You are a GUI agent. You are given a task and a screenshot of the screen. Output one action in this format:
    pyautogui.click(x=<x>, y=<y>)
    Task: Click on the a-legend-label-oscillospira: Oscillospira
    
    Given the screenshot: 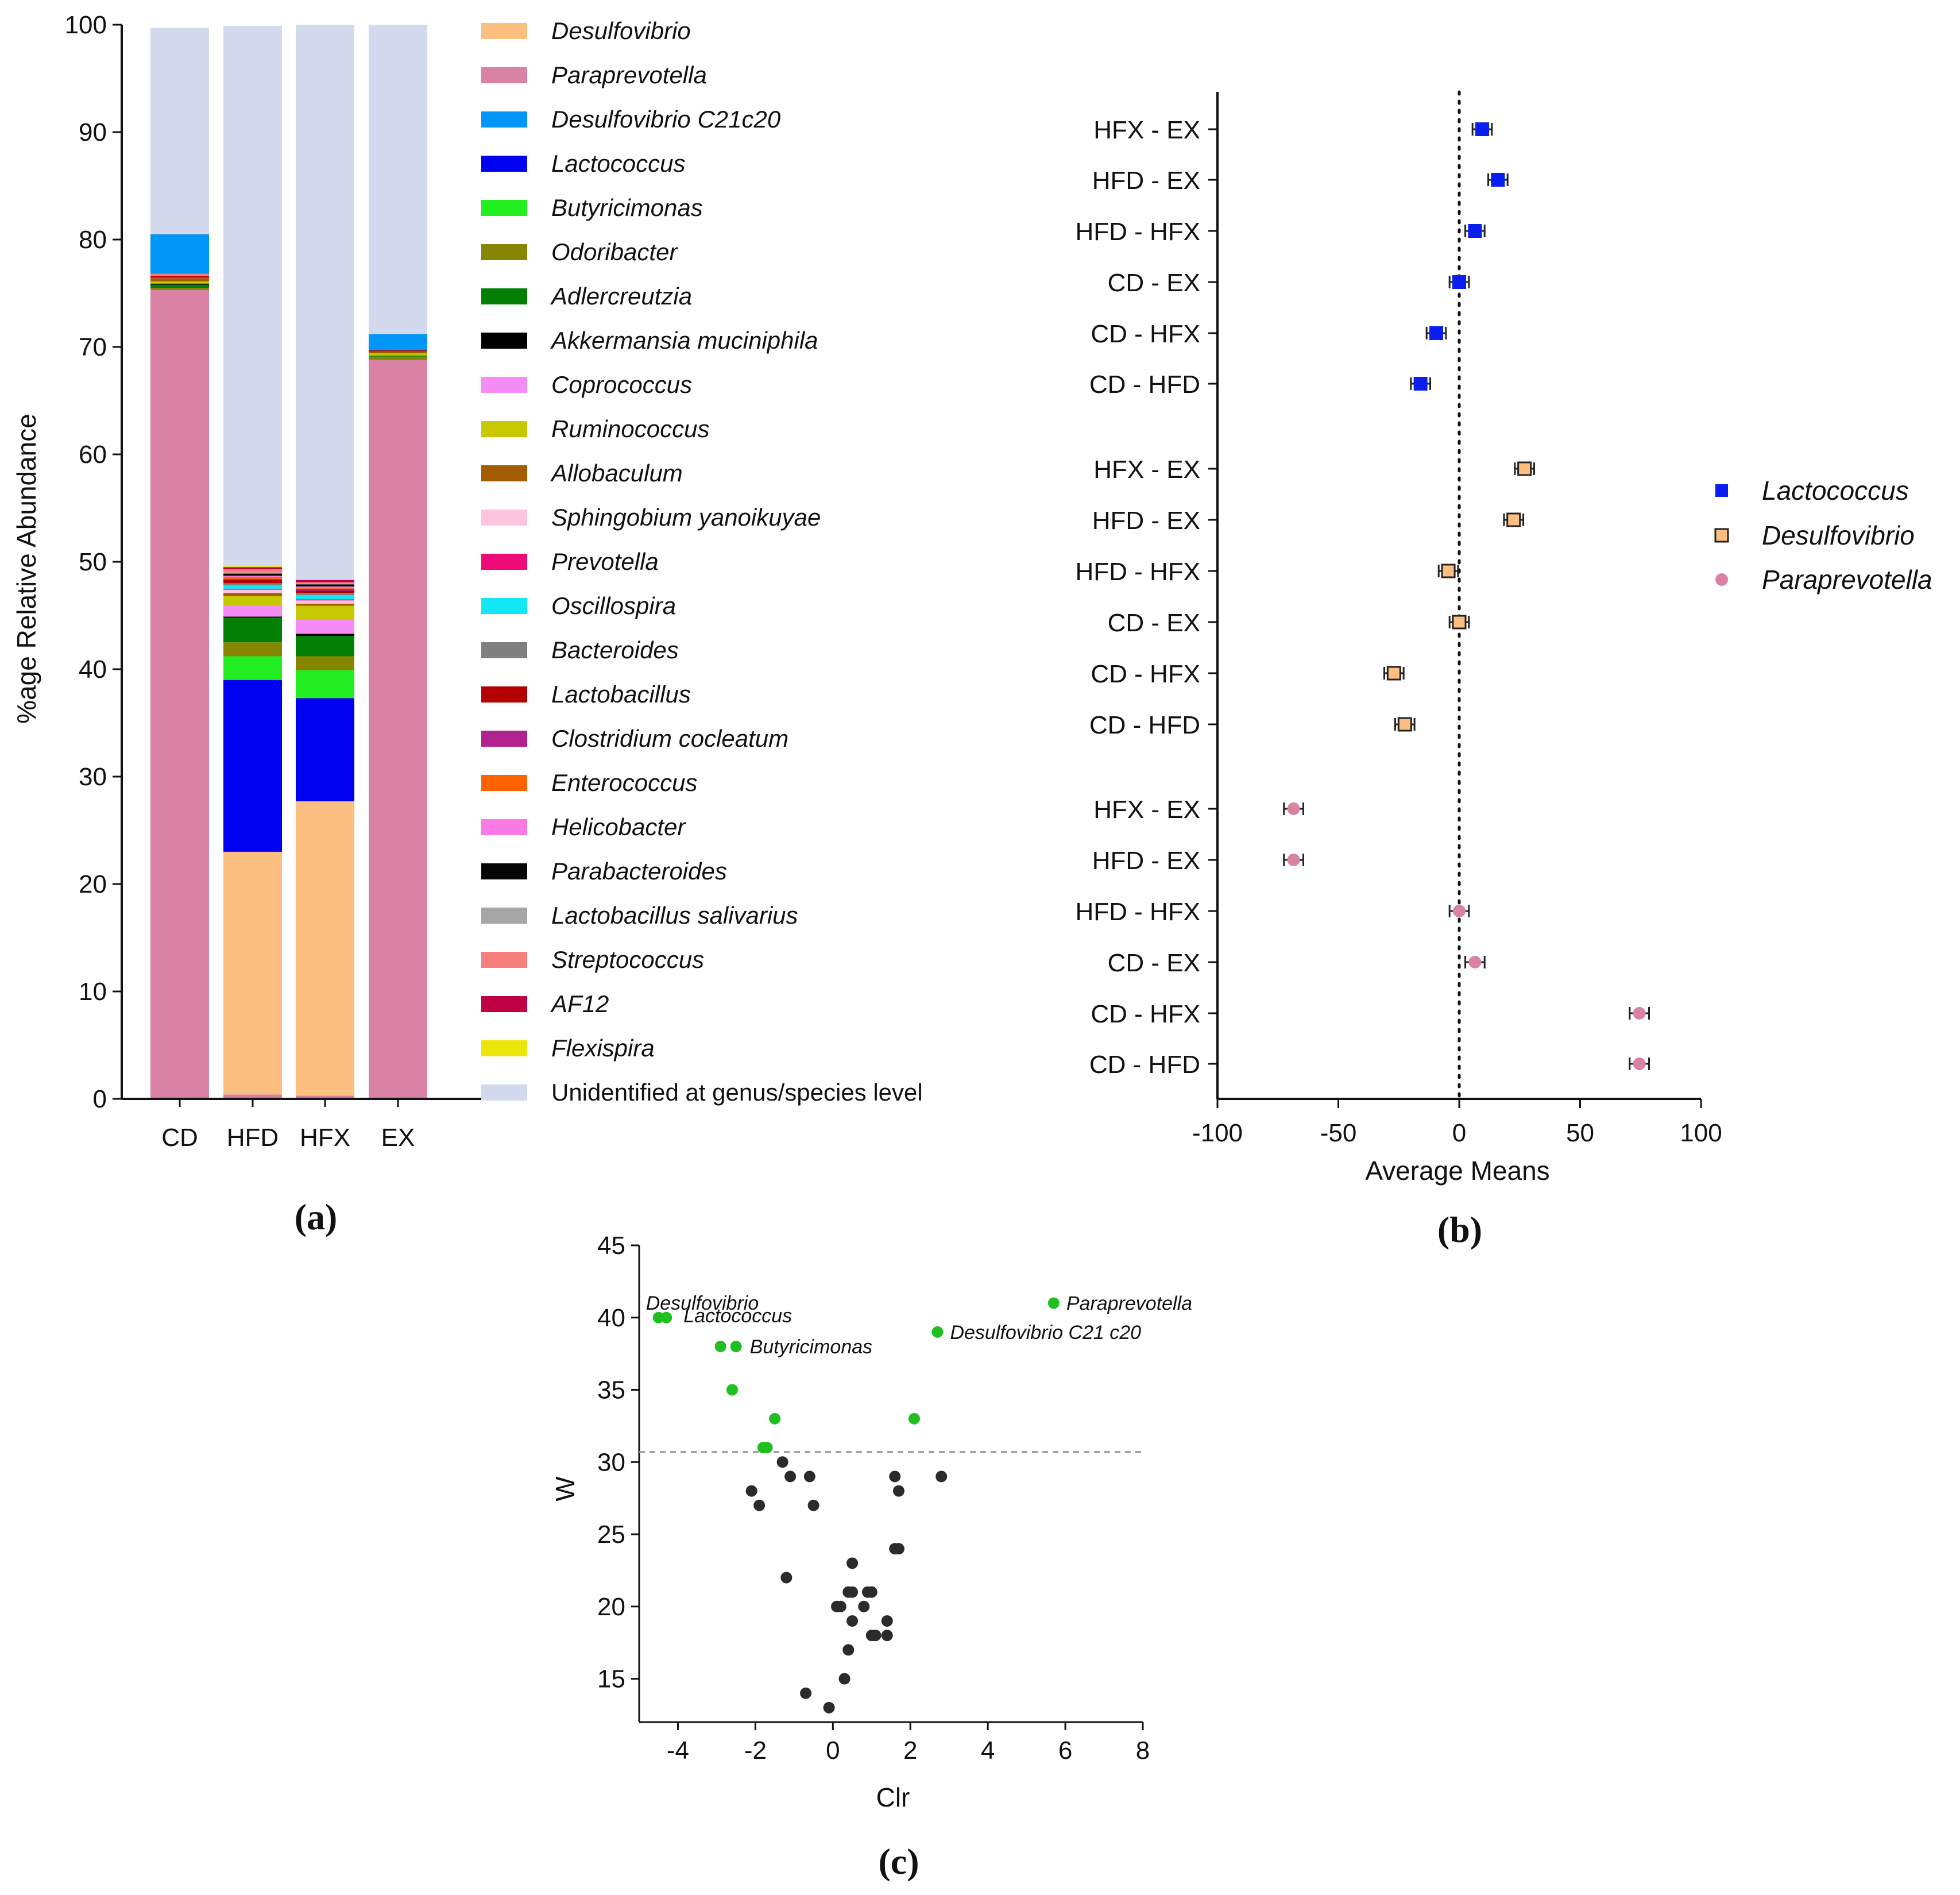 What is the action you would take?
    pyautogui.click(x=613, y=605)
    